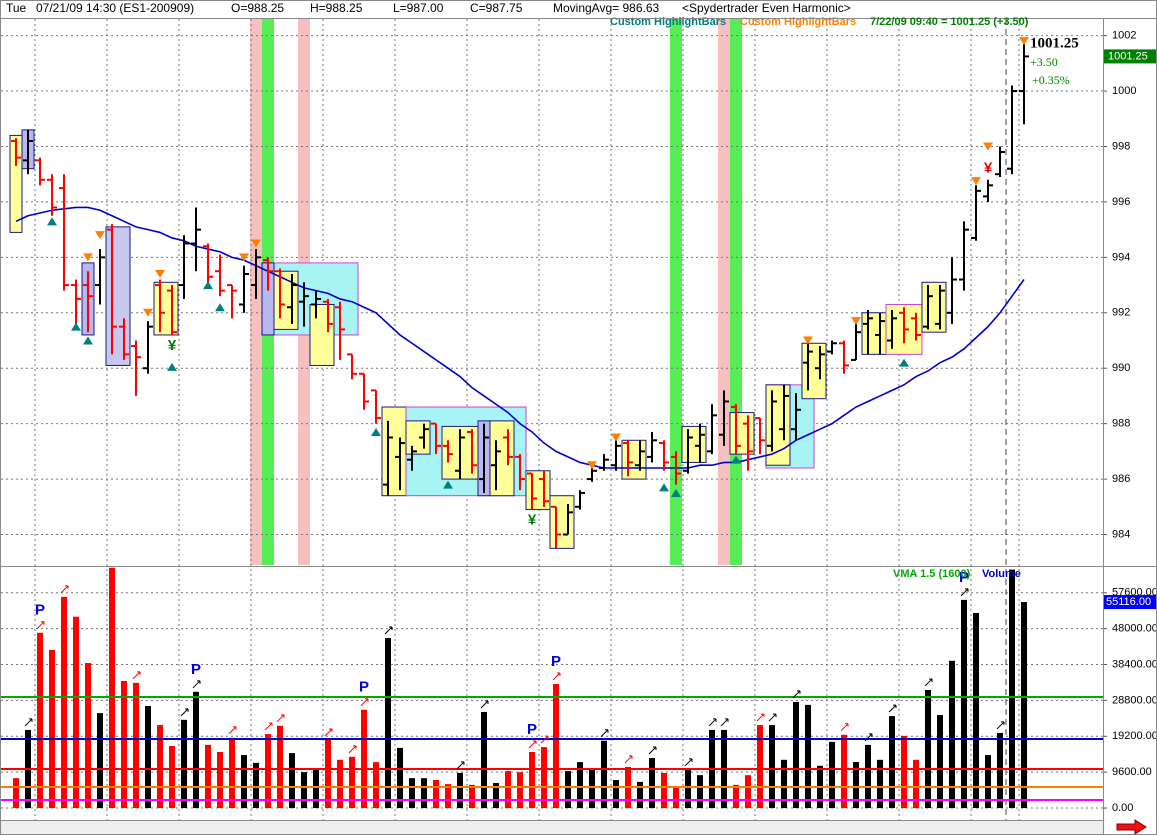 The height and width of the screenshot is (835, 1157). Describe the element at coordinates (1121, 257) in the screenshot. I see `y-tick-label: 994` at that location.